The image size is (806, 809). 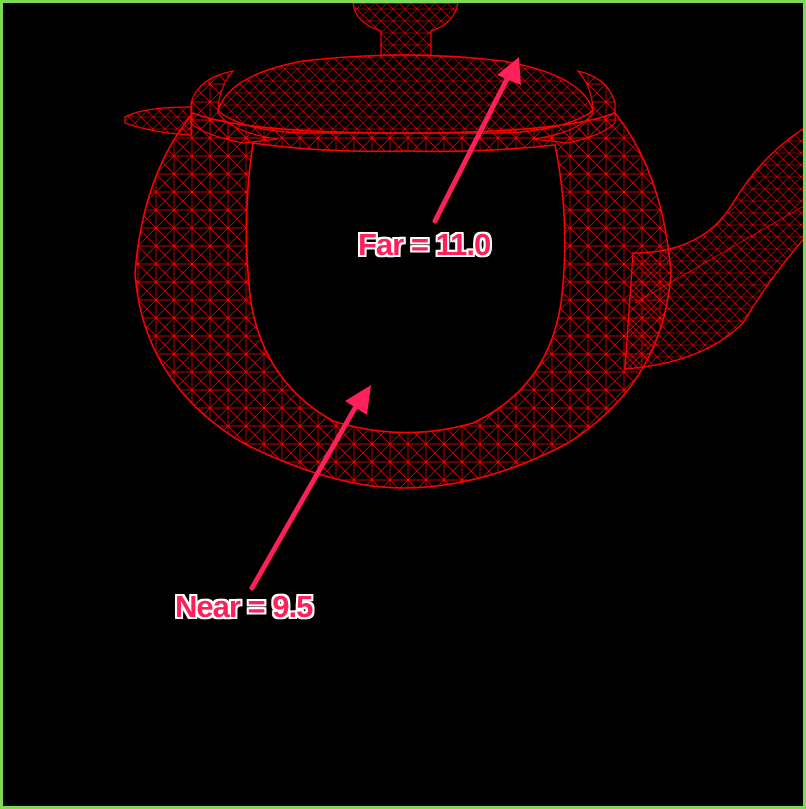 I want to click on near-plane-label: Near = 9.5, so click(x=244, y=606).